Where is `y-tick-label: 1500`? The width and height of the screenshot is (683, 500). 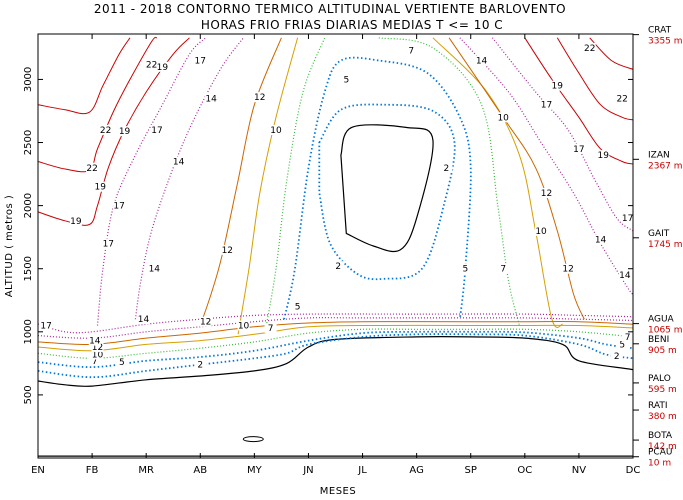
y-tick-label: 1500 is located at coordinates (28, 268).